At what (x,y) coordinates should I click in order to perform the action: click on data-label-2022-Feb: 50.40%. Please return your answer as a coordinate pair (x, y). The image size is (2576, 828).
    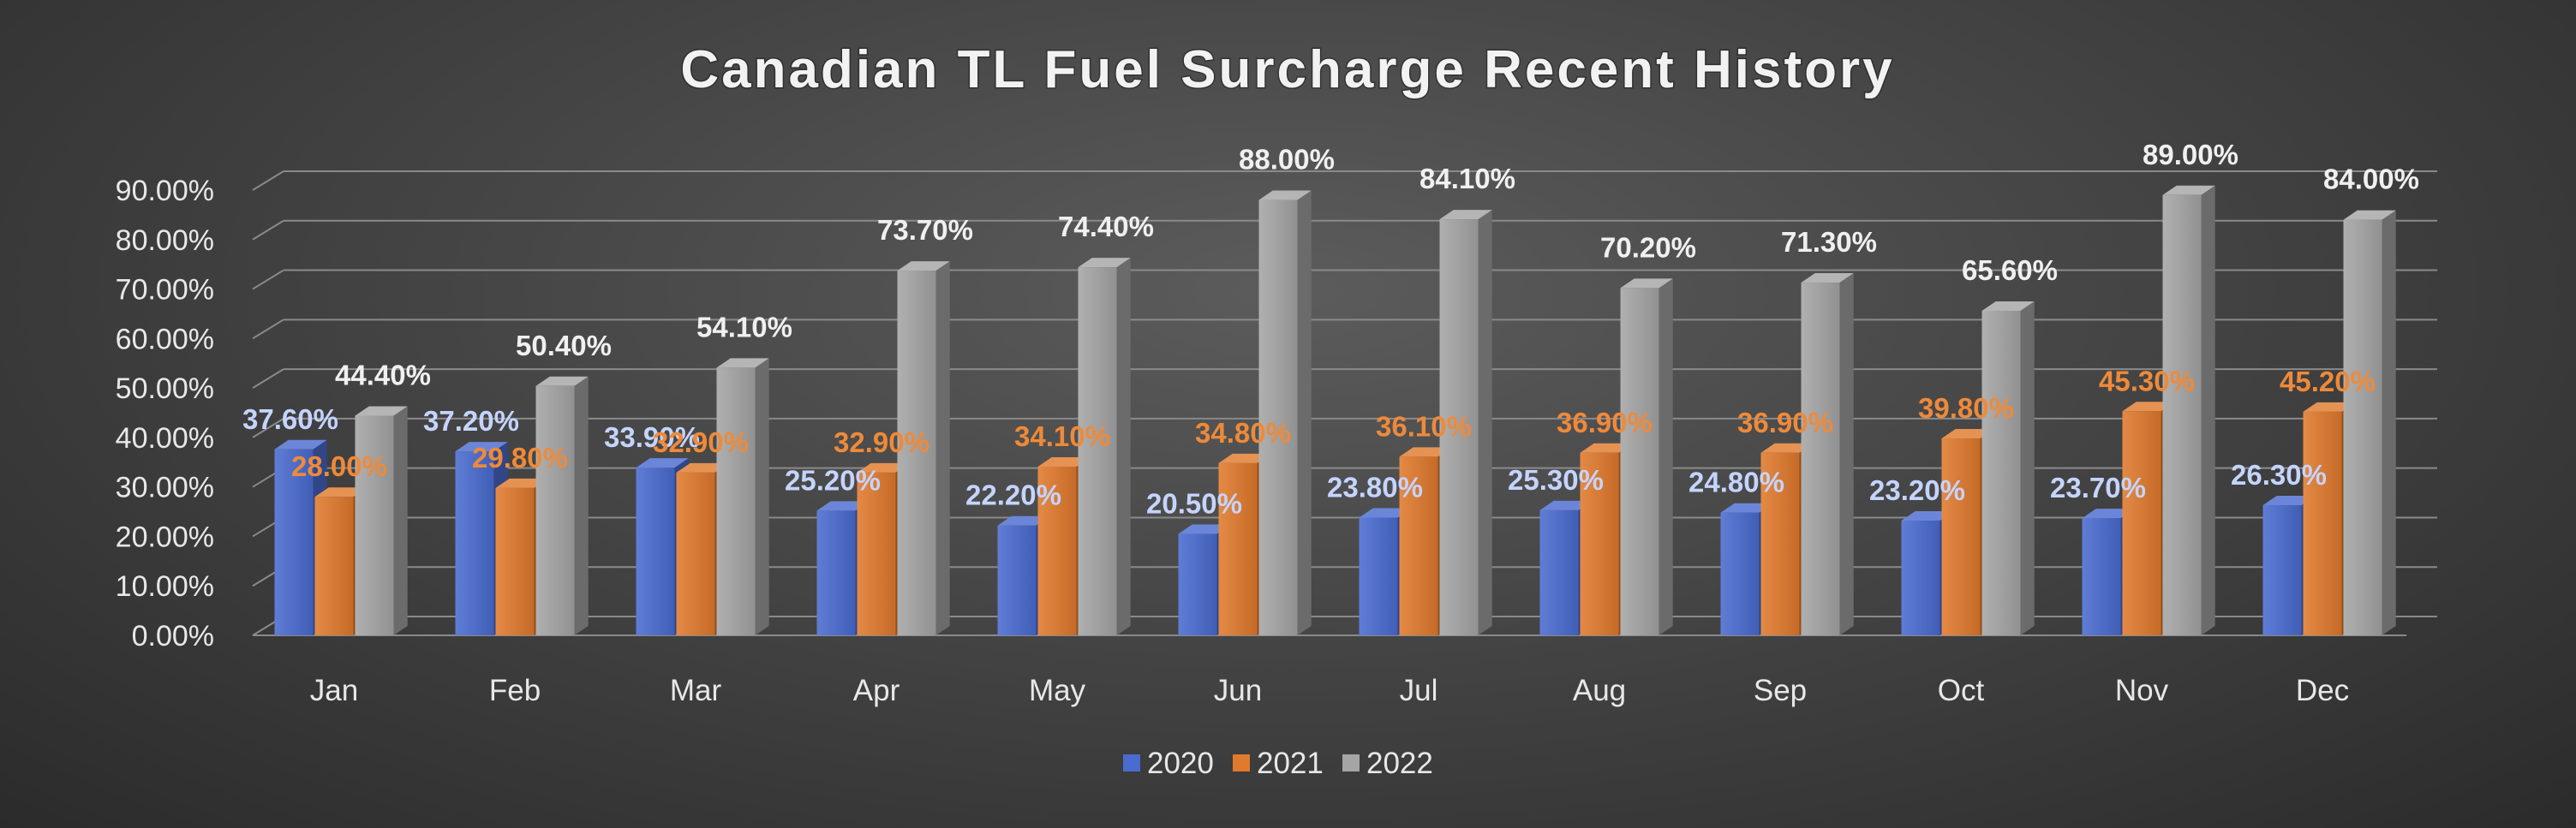
    Looking at the image, I should click on (564, 346).